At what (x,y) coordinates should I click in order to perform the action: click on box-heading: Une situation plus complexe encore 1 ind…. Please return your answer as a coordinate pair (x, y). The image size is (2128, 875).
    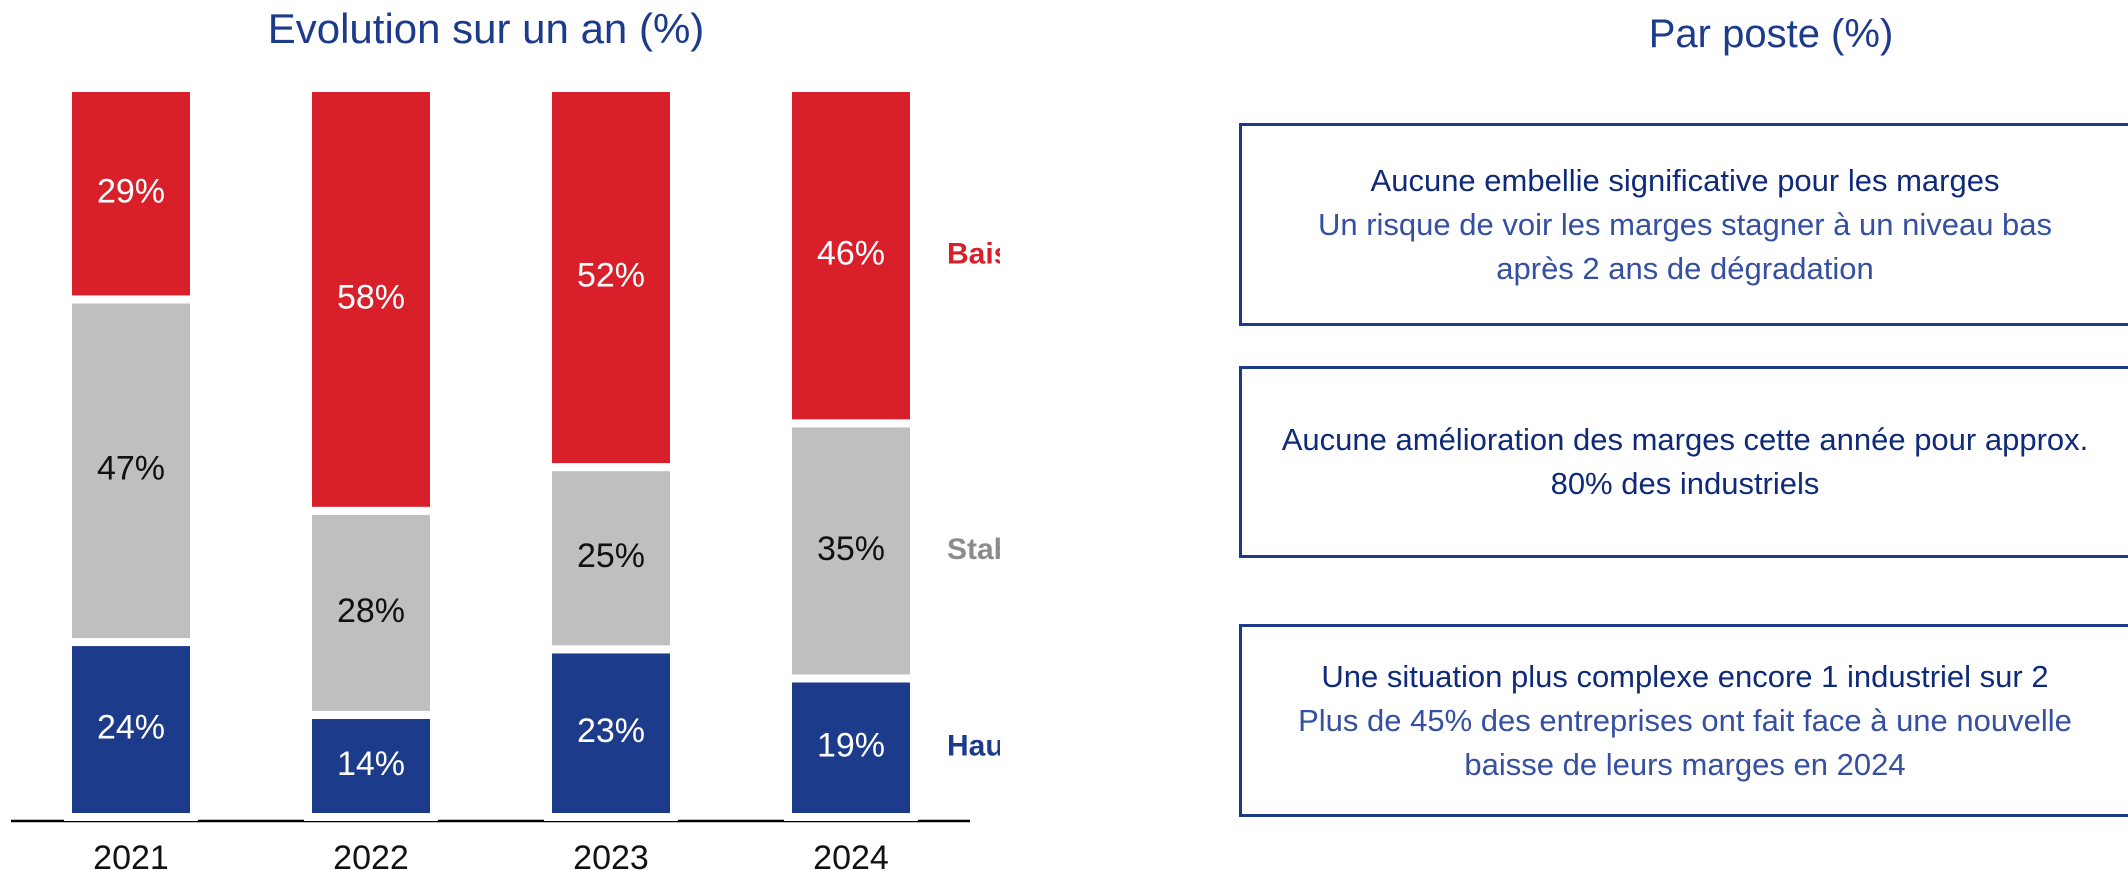
    Looking at the image, I should click on (1685, 676).